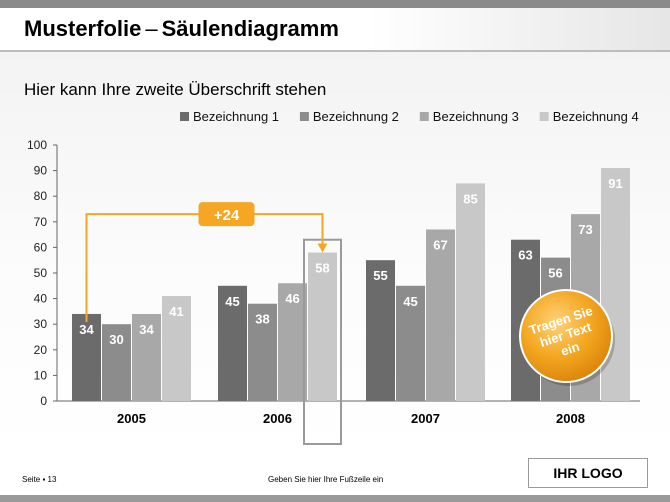  Describe the element at coordinates (555, 273) in the screenshot. I see `bar-value-label: 56` at that location.